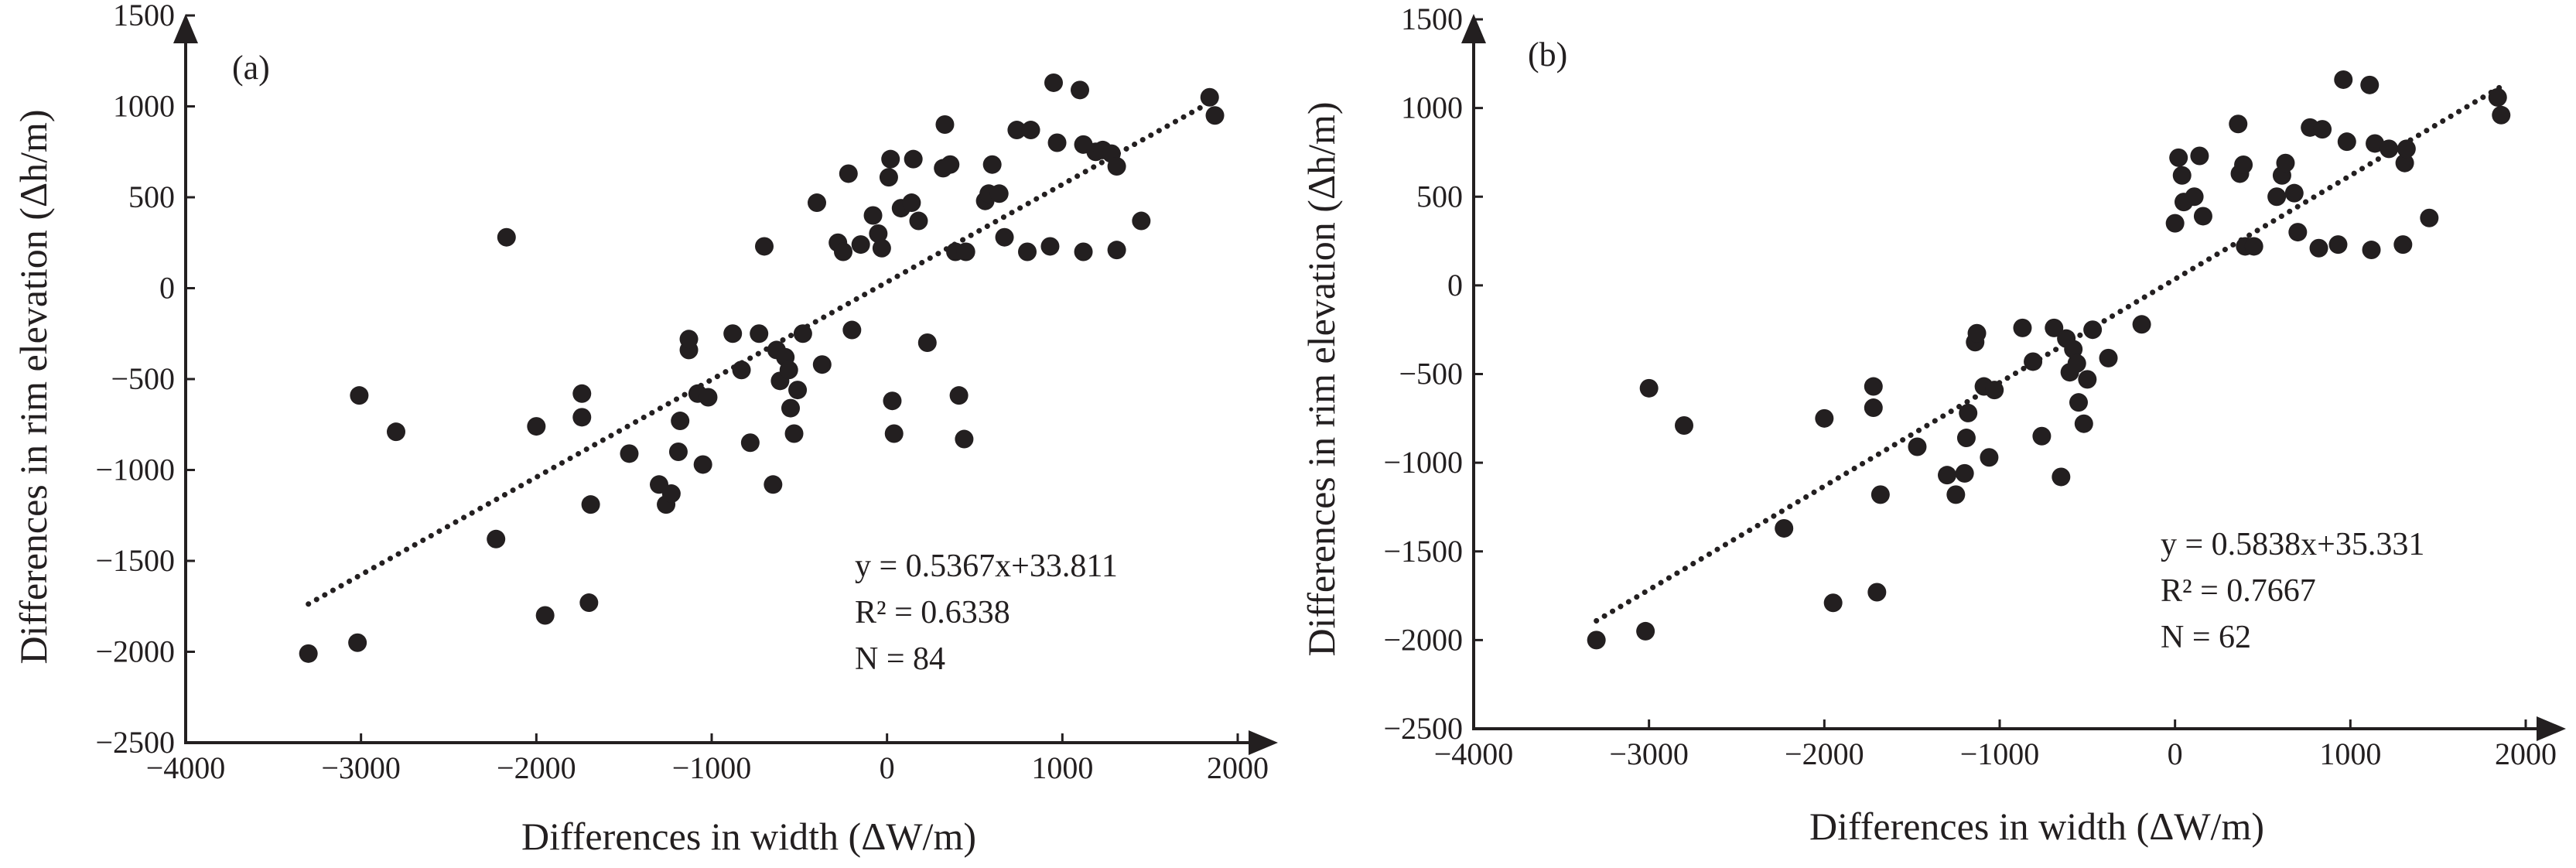  What do you see at coordinates (33, 386) in the screenshot?
I see `y-axis-title-a: Differences in rim elevation (Δh/m)` at bounding box center [33, 386].